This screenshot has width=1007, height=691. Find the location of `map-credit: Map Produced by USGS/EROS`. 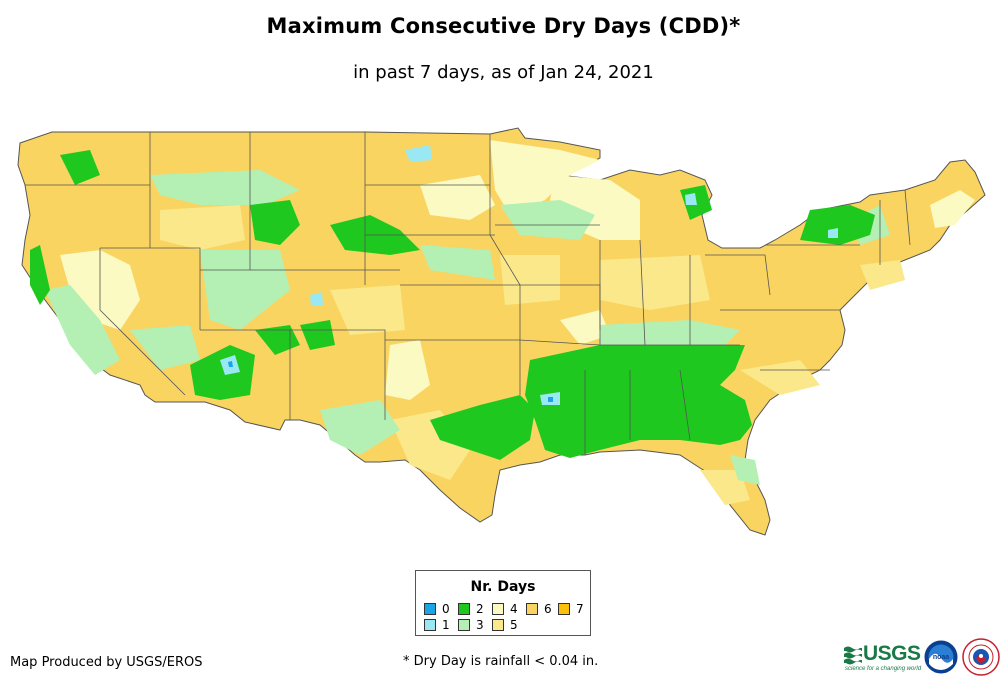

map-credit: Map Produced by USGS/EROS is located at coordinates (106, 662).